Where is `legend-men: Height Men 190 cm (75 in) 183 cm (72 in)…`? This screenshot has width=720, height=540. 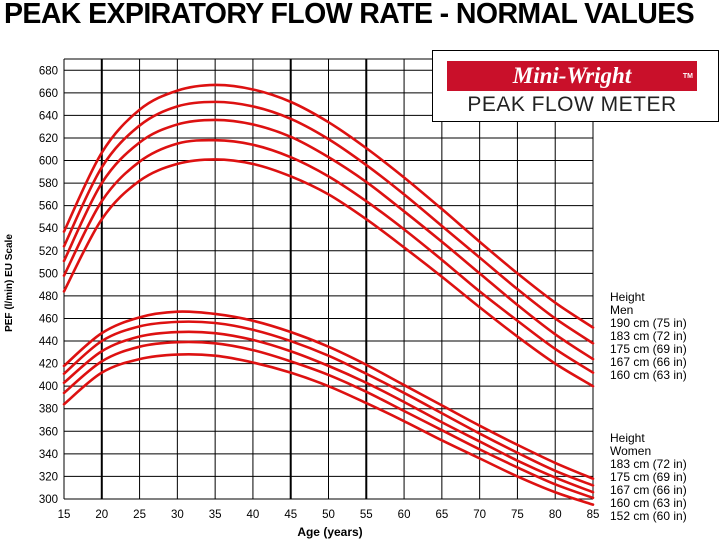 legend-men: Height Men 190 cm (75 in) 183 cm (72 in)… is located at coordinates (648, 336).